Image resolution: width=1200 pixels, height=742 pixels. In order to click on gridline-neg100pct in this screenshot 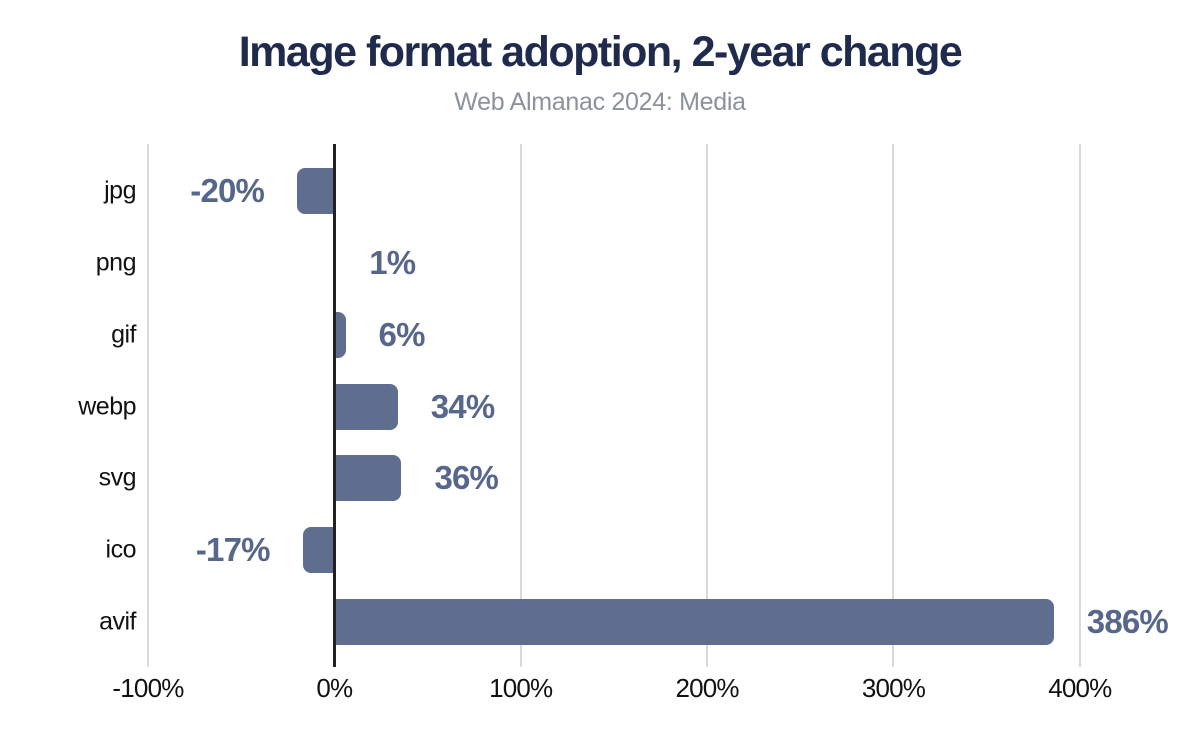, I will do `click(148, 405)`.